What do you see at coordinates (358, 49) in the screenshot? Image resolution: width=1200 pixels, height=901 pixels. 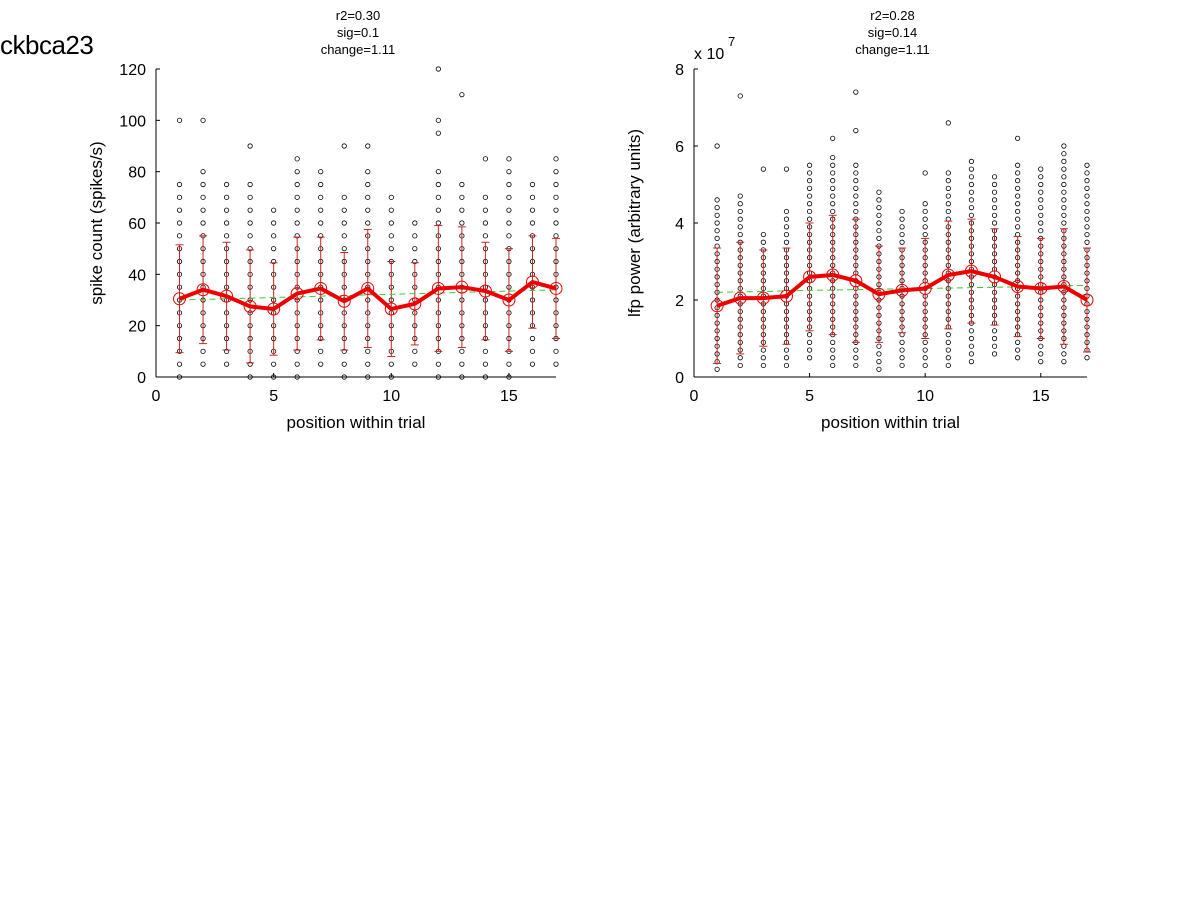 I see `stat-line-3: change=1.11` at bounding box center [358, 49].